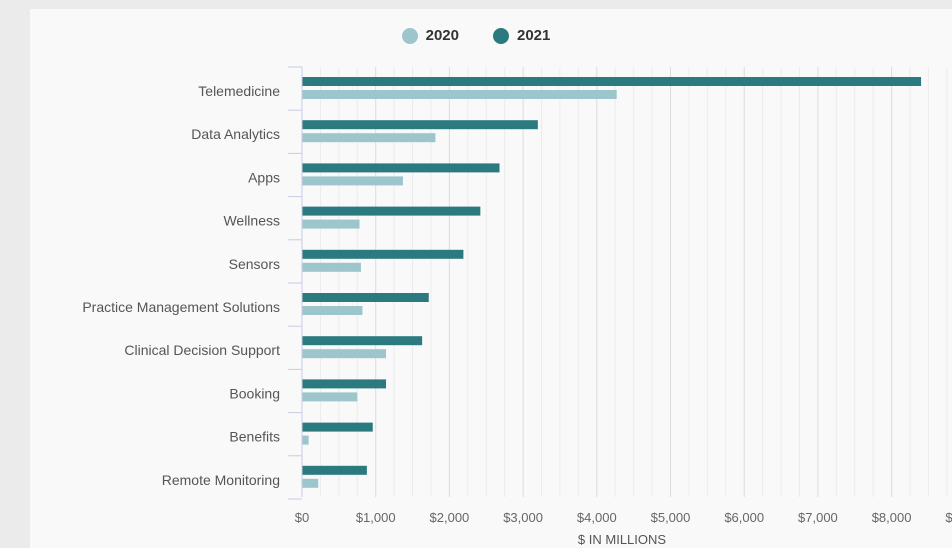 Image resolution: width=952 pixels, height=548 pixels. Describe the element at coordinates (597, 517) in the screenshot. I see `x-tick-label: $4,000` at that location.